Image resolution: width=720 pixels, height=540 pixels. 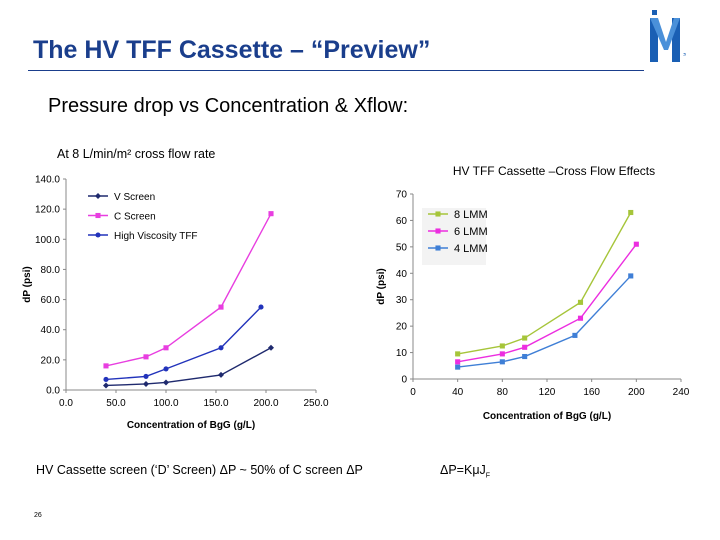 What do you see at coordinates (402, 274) in the screenshot?
I see `right-chart-y-tick-label: 40` at bounding box center [402, 274].